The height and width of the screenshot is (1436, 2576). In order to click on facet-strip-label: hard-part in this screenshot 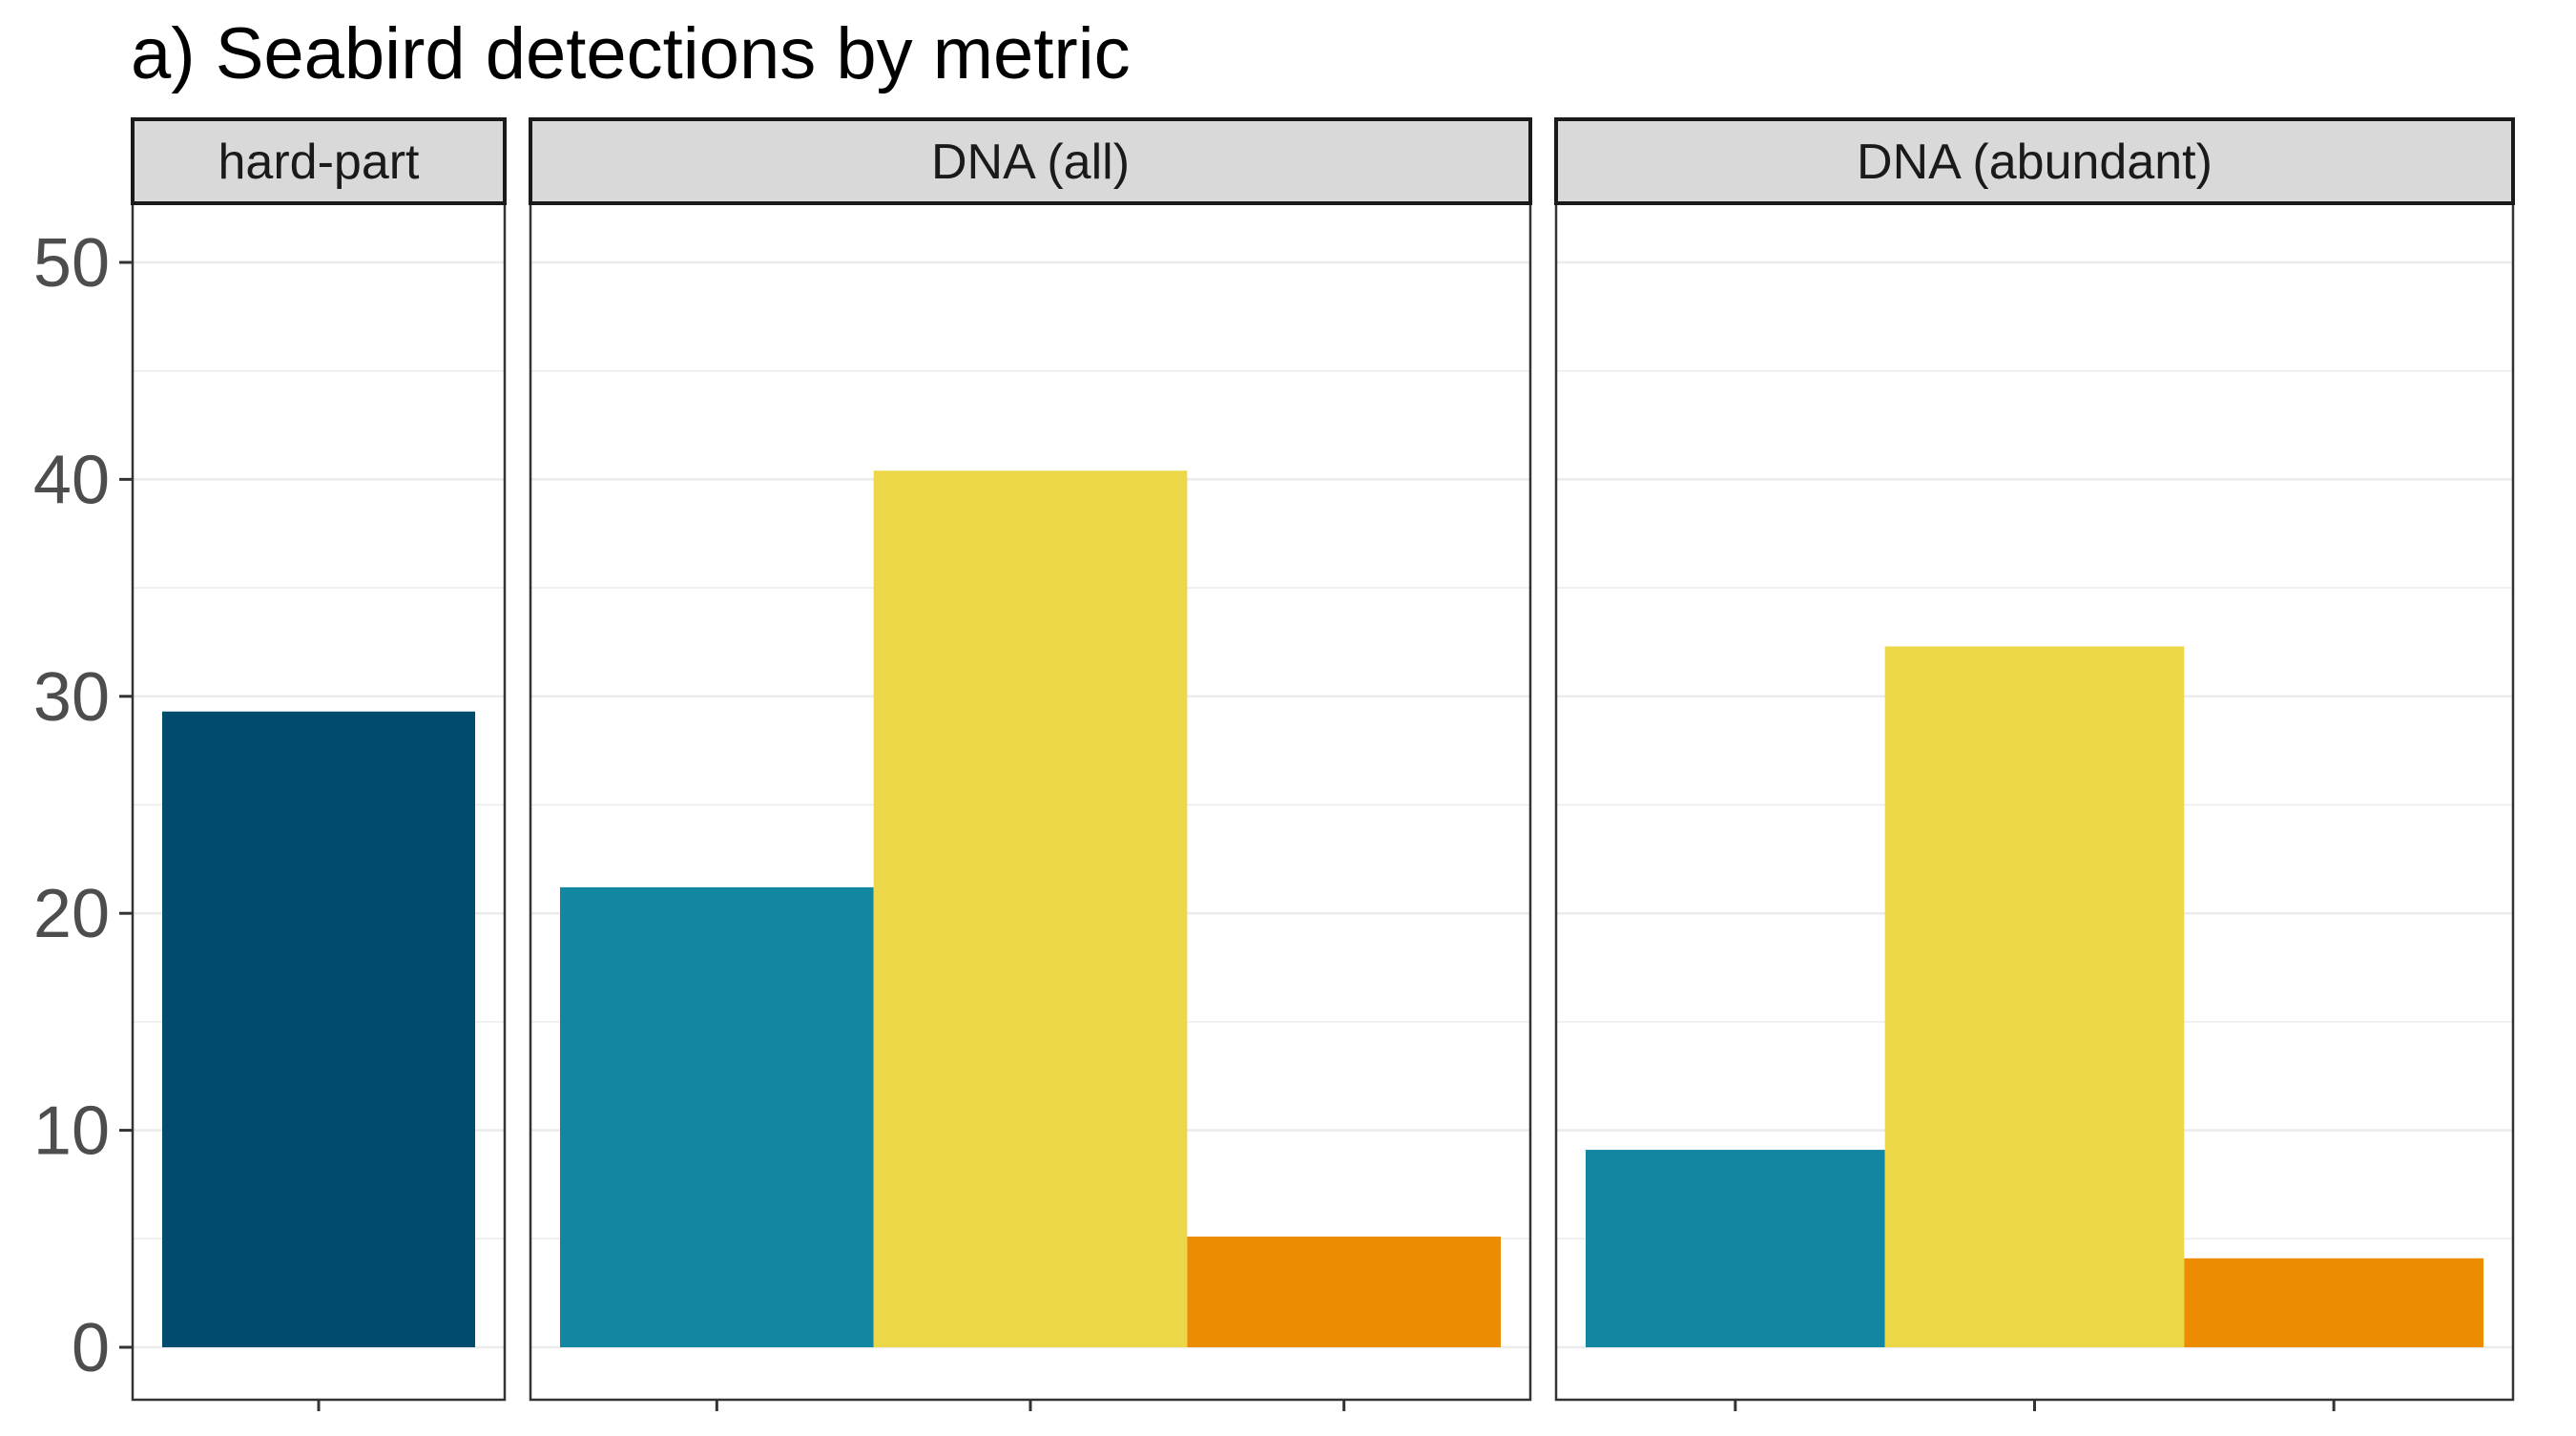, I will do `click(319, 162)`.